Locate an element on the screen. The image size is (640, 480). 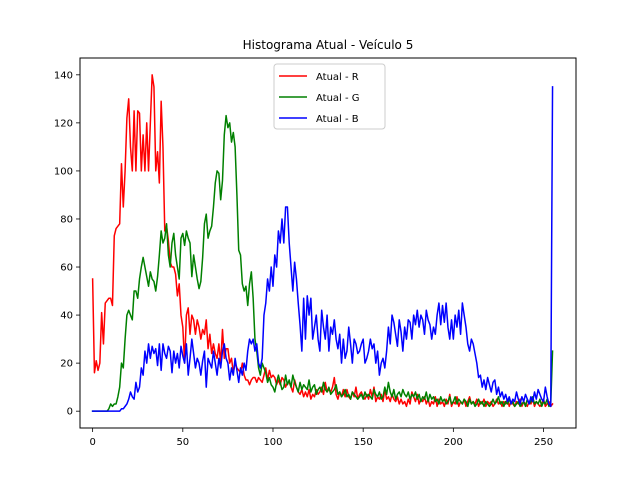
x-tick-label: 100 is located at coordinates (272, 442).